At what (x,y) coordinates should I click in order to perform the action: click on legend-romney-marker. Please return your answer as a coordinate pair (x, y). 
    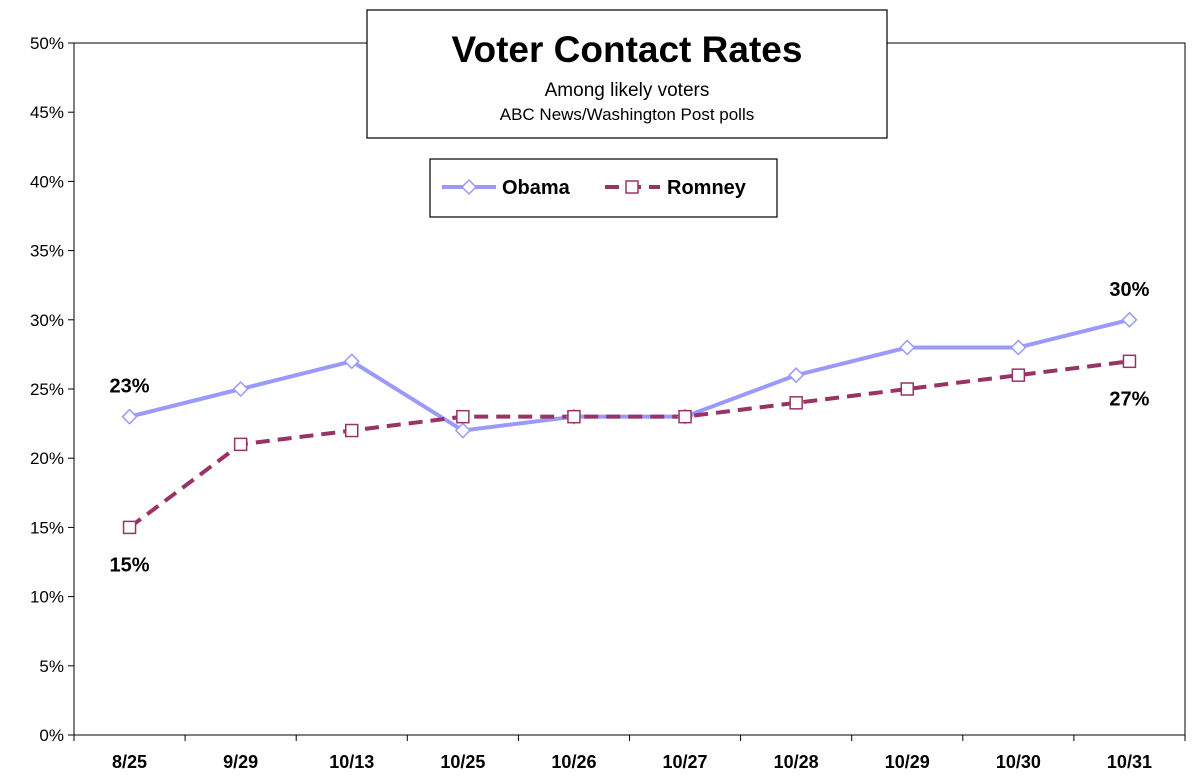
    Looking at the image, I should click on (632, 187).